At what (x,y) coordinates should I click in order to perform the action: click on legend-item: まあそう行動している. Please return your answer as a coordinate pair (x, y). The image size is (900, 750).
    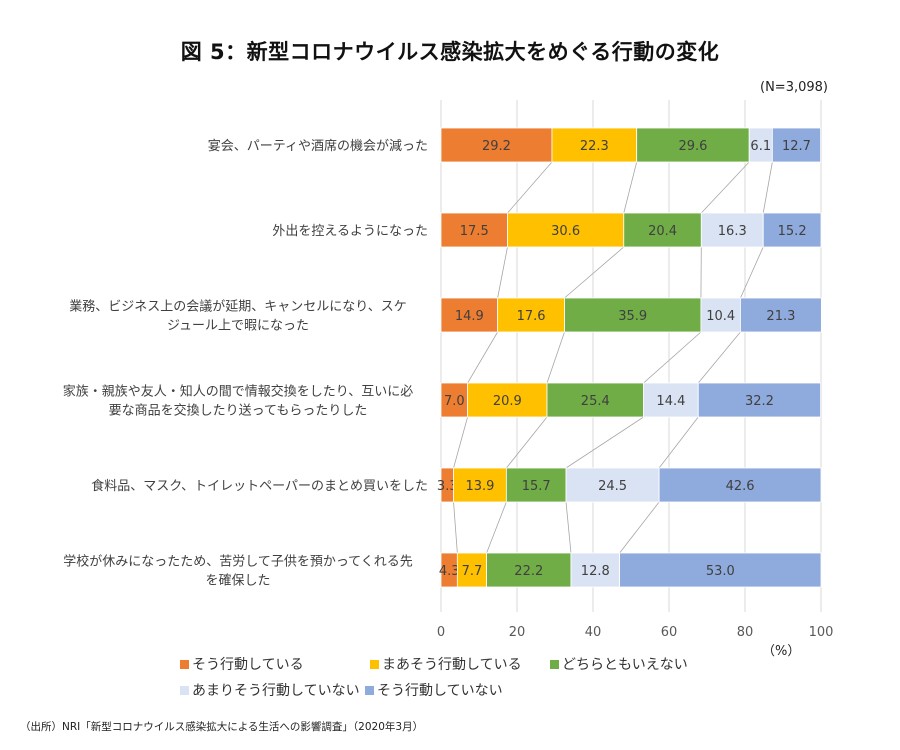
    Looking at the image, I should click on (446, 664).